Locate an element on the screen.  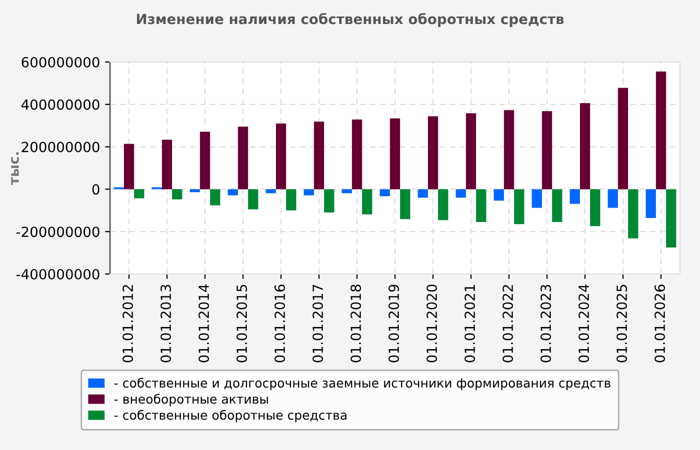
x-tick-label: 01.01.2012 is located at coordinates (128, 323).